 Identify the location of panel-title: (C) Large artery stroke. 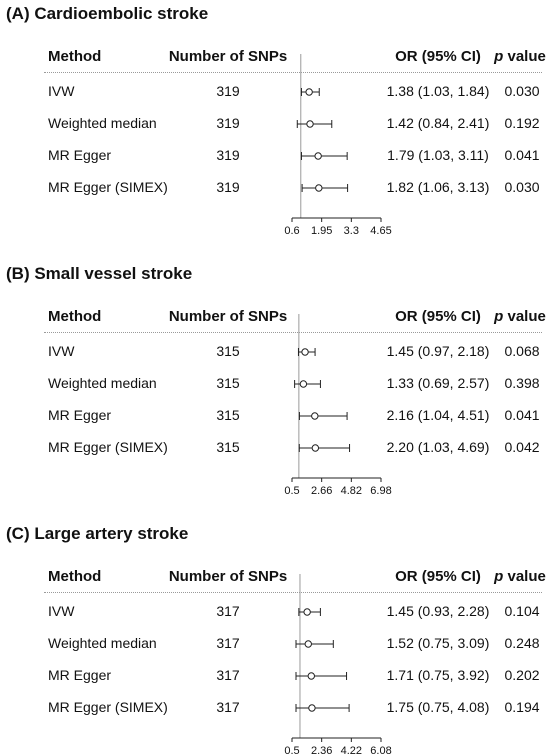
(97, 533).